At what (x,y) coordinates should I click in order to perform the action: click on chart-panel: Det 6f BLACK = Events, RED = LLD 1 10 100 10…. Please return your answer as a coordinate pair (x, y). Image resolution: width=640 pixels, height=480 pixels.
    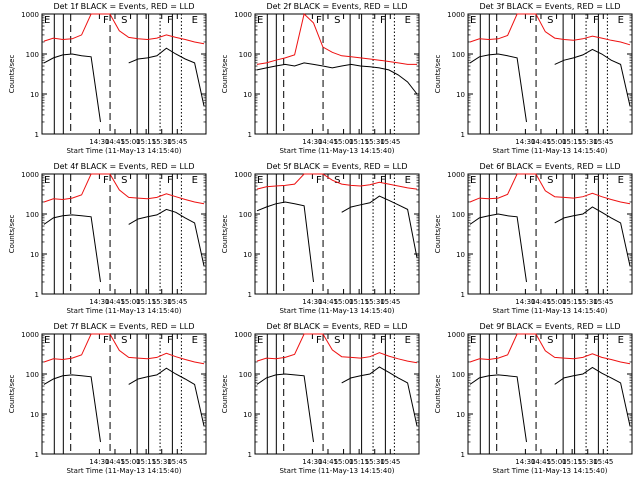
    Looking at the image, I should click on (533, 238).